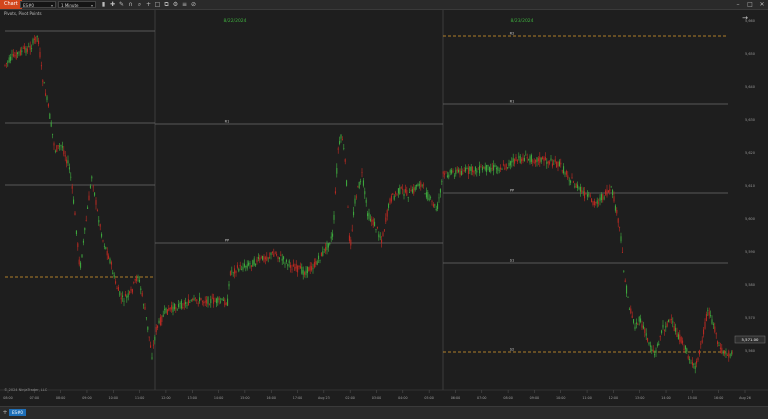 Image resolution: width=768 pixels, height=419 pixels. Describe the element at coordinates (175, 4) in the screenshot. I see `settings-icon: ⚙` at that location.